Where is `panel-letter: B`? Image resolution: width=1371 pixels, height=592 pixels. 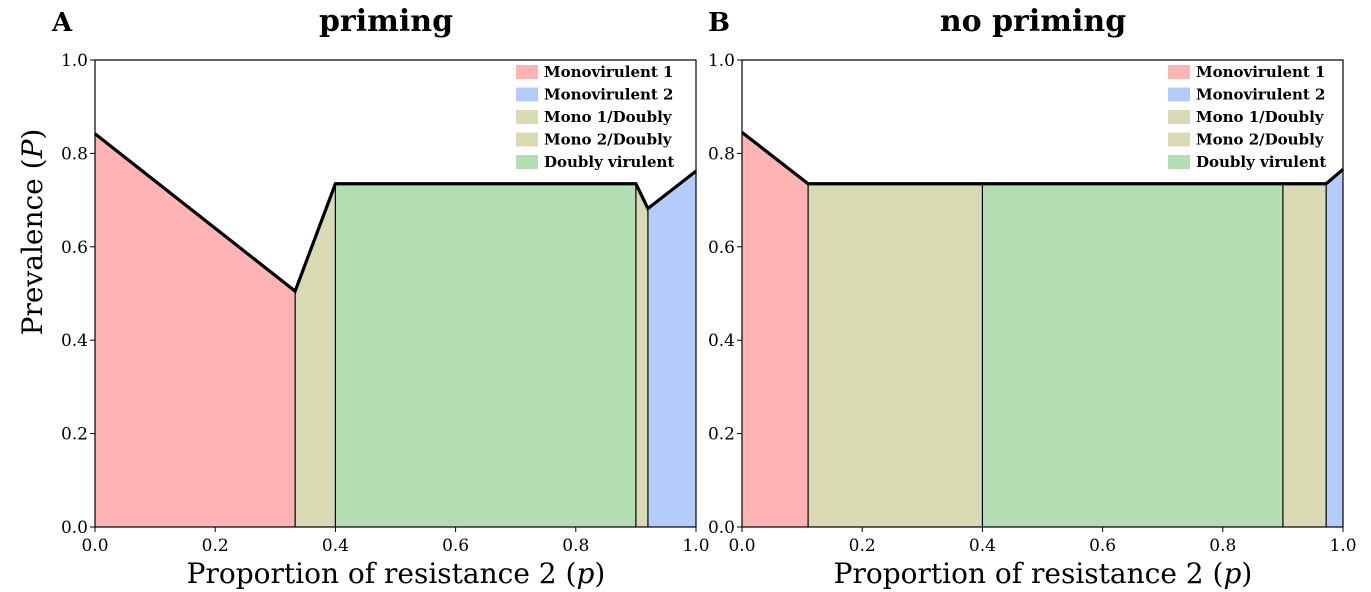
panel-letter: B is located at coordinates (719, 23).